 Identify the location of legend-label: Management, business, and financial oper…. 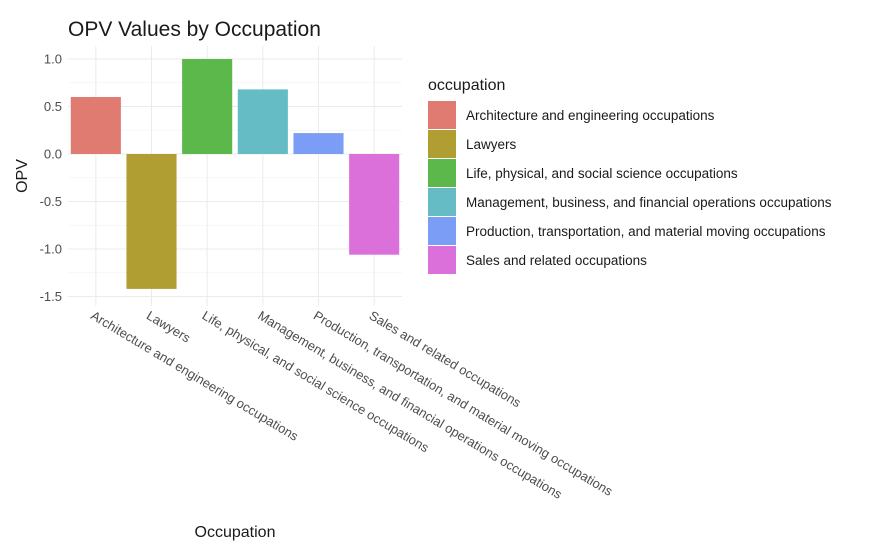
(649, 202).